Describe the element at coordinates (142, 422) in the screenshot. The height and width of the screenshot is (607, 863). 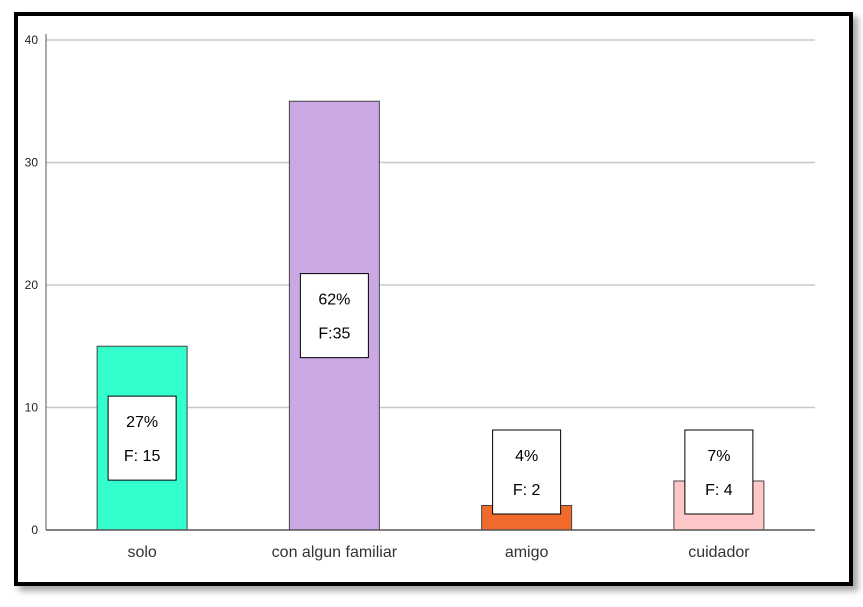
I see `data-label-percent: 27%` at that location.